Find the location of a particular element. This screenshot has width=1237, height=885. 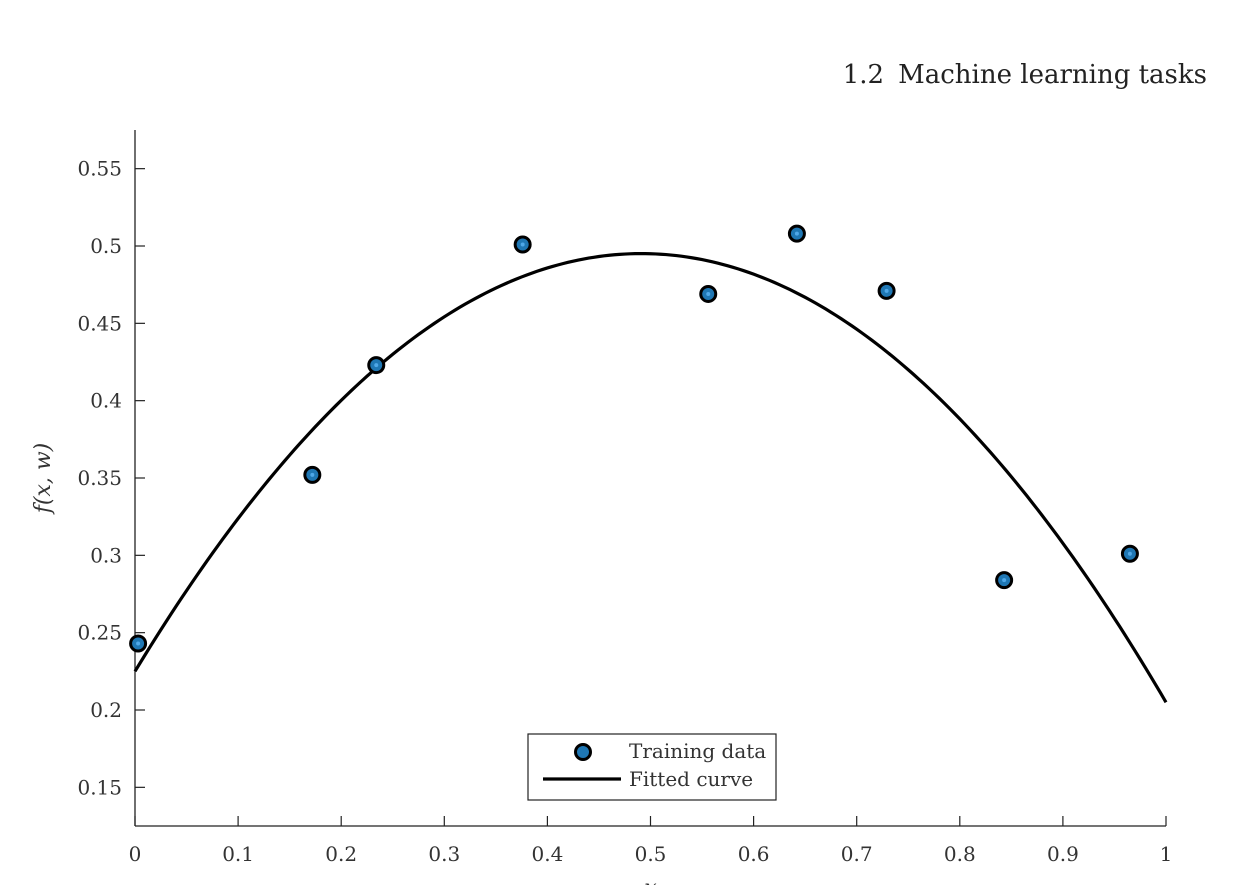

legend: Training data Fitted curve is located at coordinates (652, 767).